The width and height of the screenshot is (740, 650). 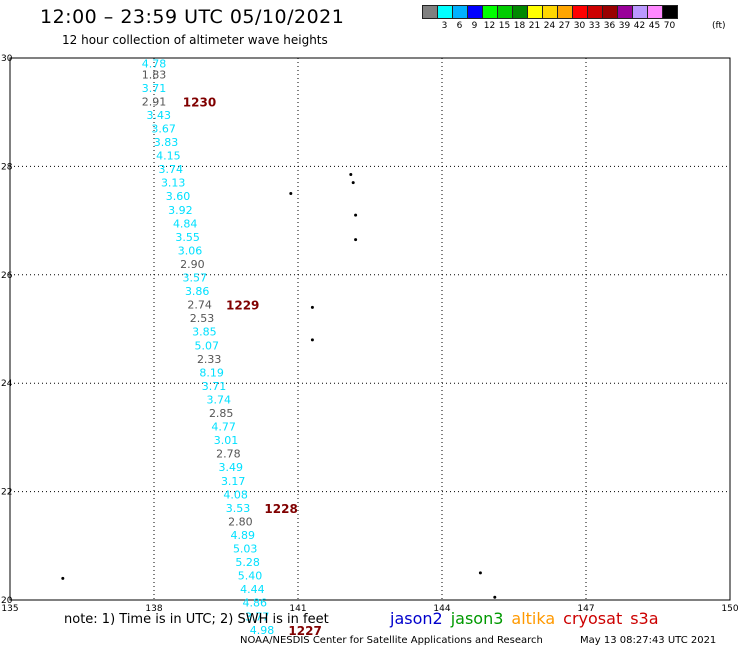 What do you see at coordinates (173, 183) in the screenshot?
I see `wave-height-label: 3.13` at bounding box center [173, 183].